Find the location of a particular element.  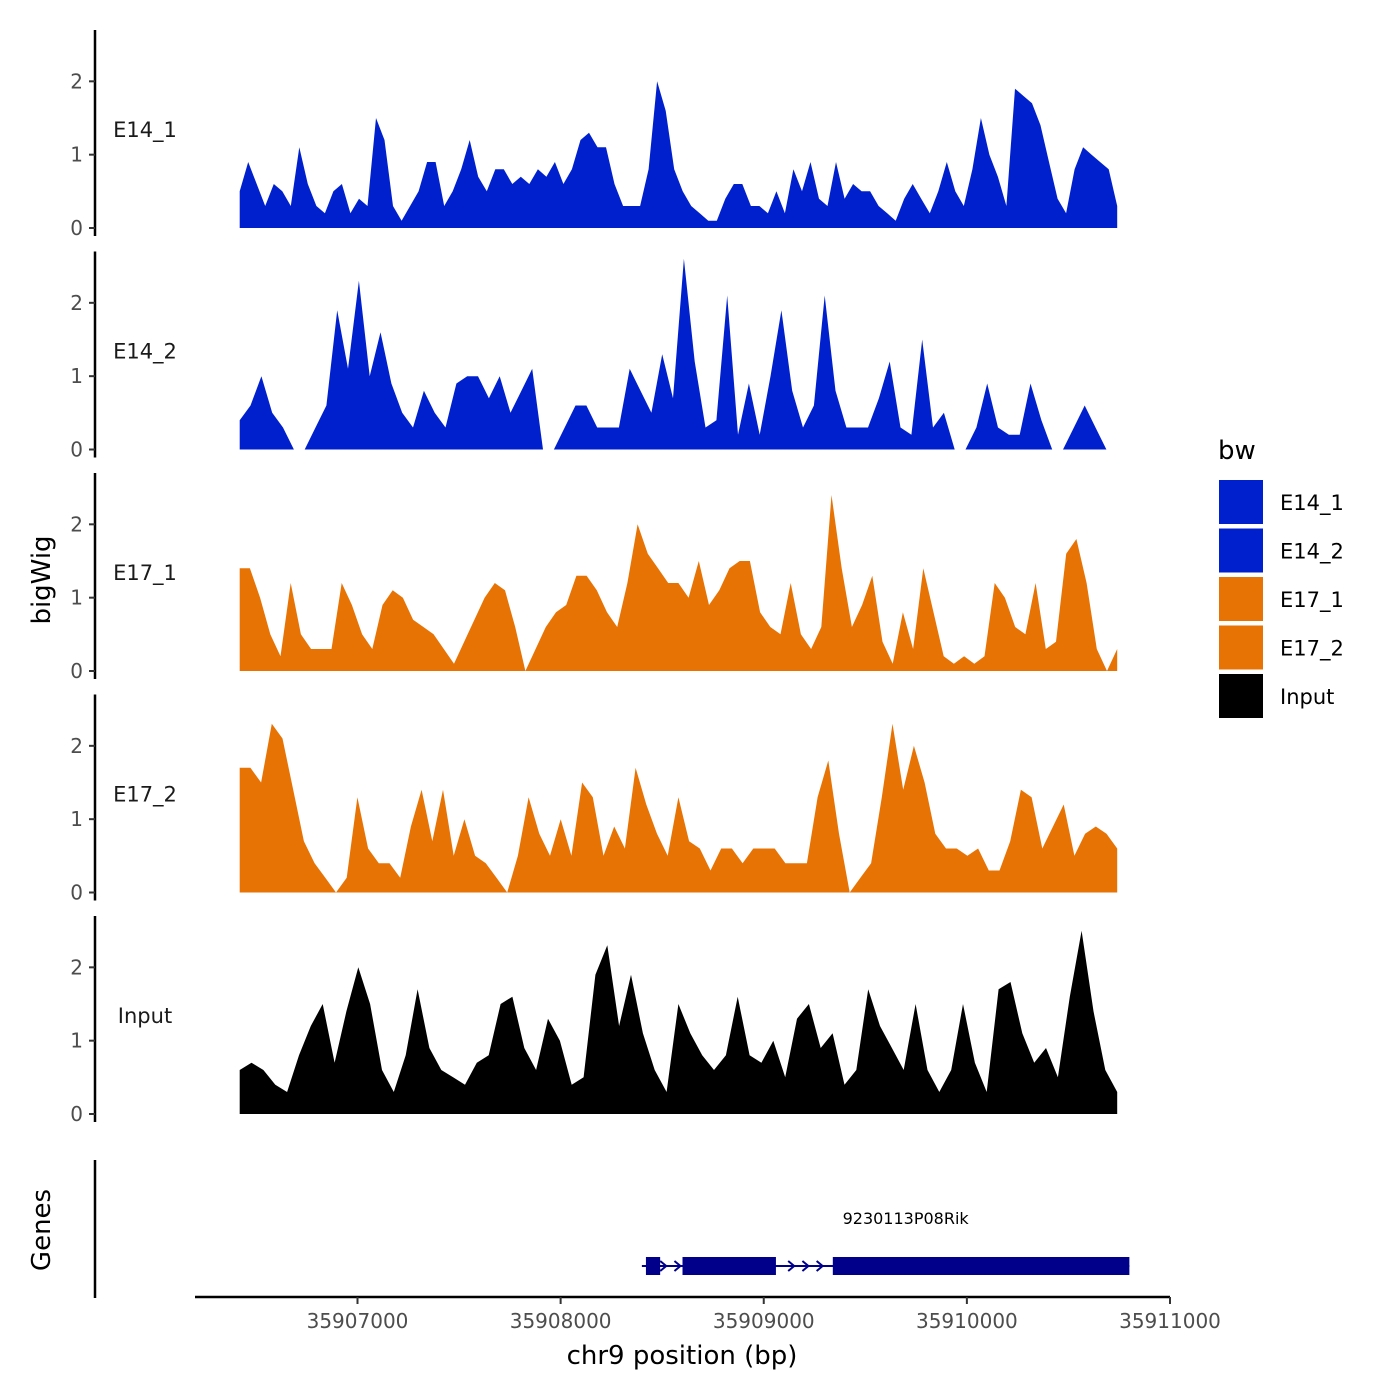

track-input: 0 1 2 Input is located at coordinates (594, 1021).